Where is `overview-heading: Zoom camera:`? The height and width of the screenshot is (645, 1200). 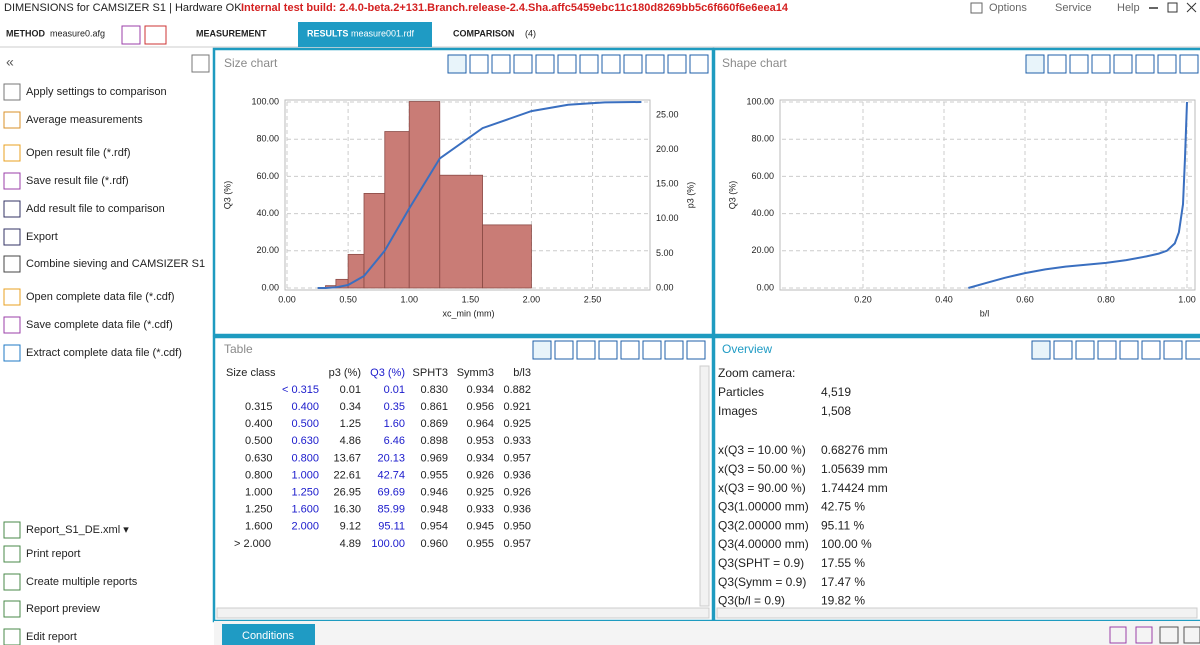
overview-heading: Zoom camera: is located at coordinates (756, 373).